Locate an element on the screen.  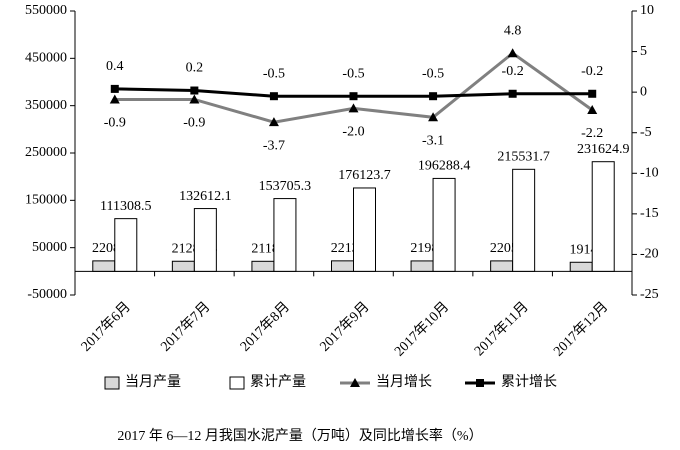
y2-tick-label: 10 is located at coordinates (647, 10).